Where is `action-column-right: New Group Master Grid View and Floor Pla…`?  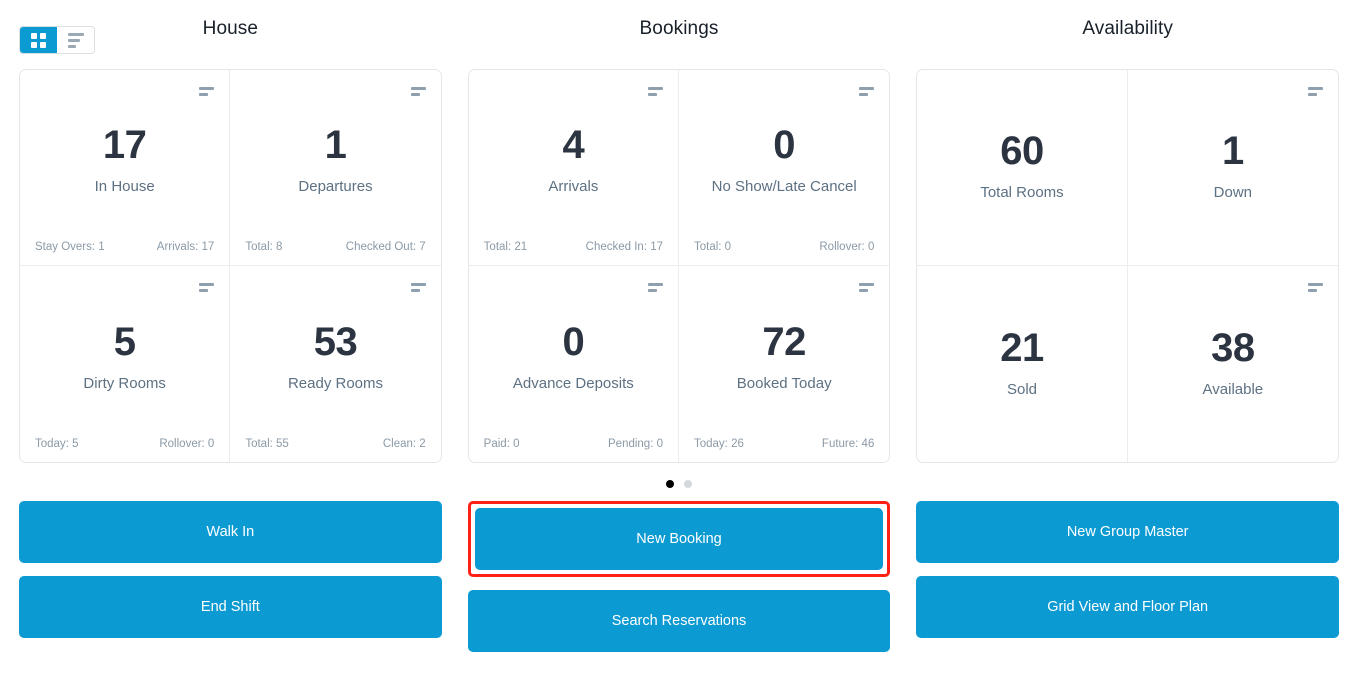
action-column-right: New Group Master Grid View and Floor Pla… is located at coordinates (1128, 576).